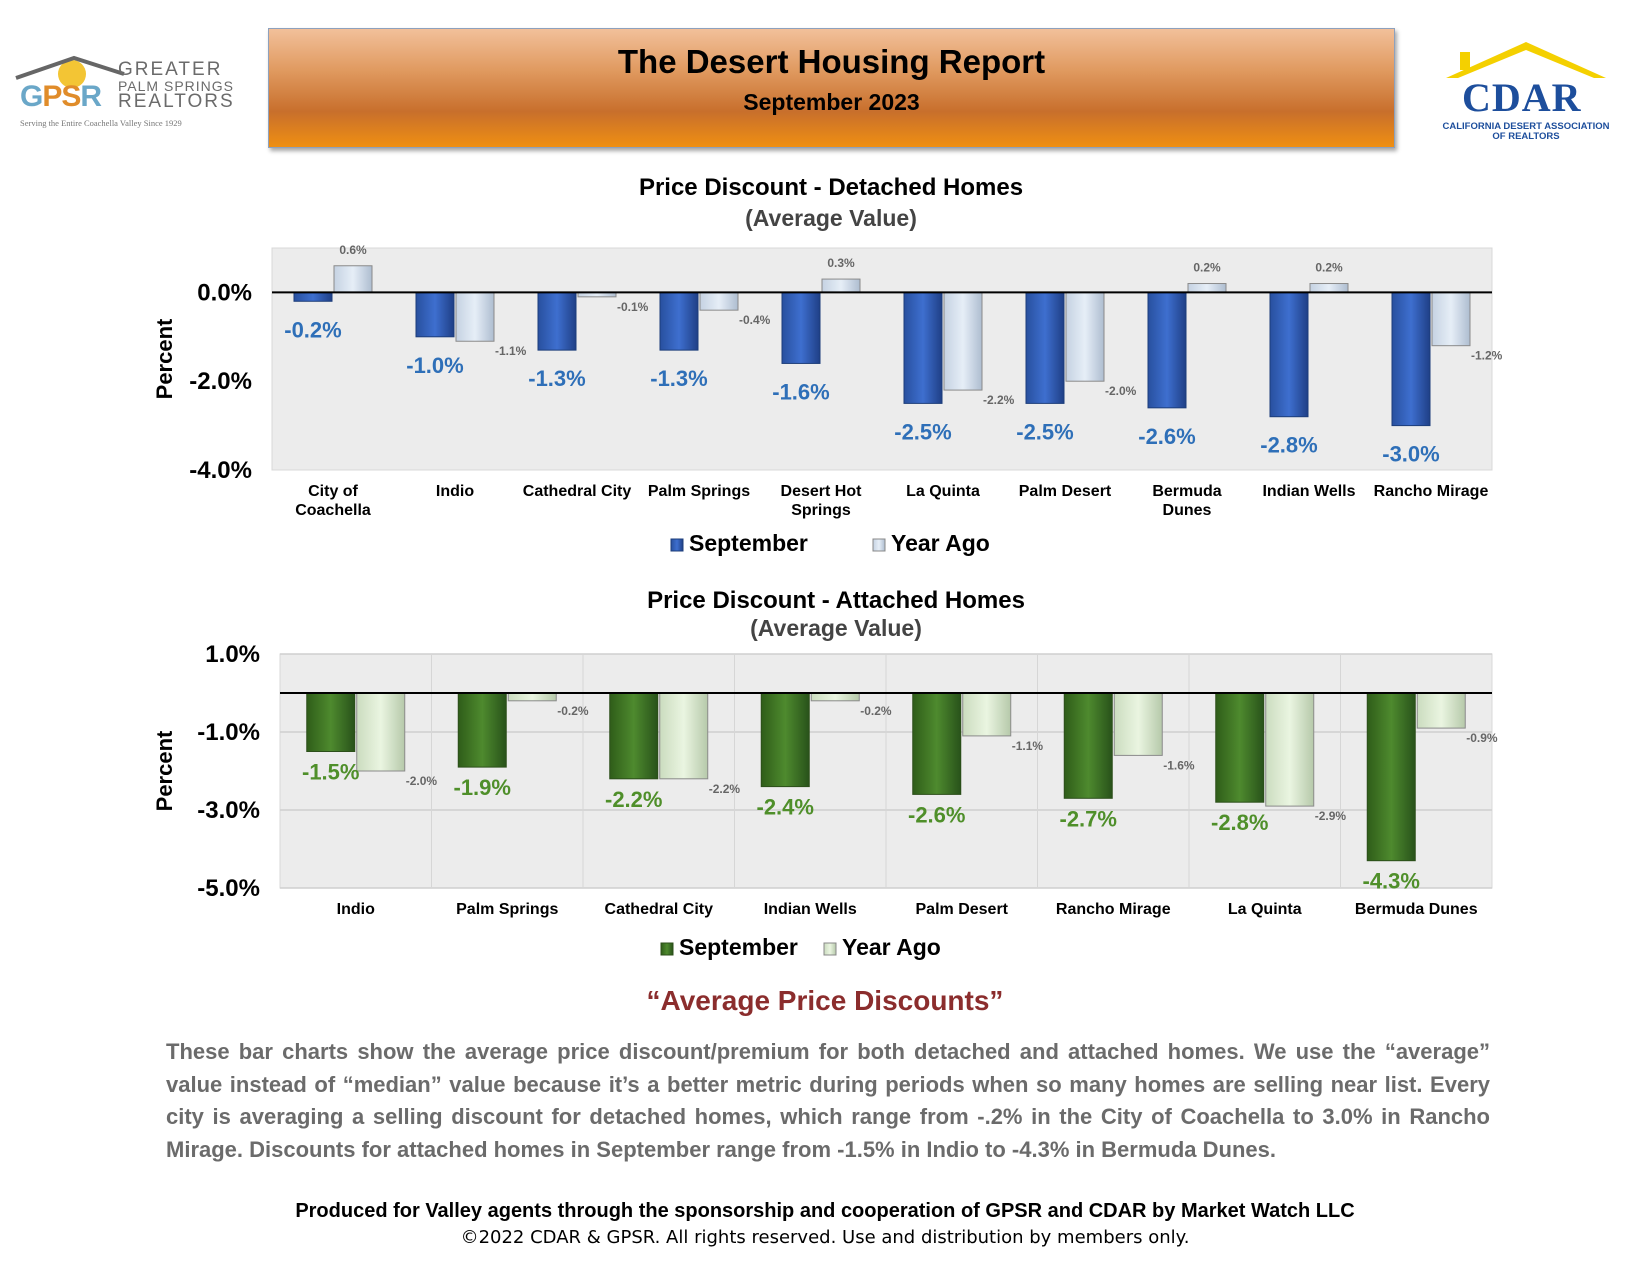 This screenshot has width=1650, height=1275. Describe the element at coordinates (1028, 746) in the screenshot. I see `data-label-year-ago: -1.1%` at that location.